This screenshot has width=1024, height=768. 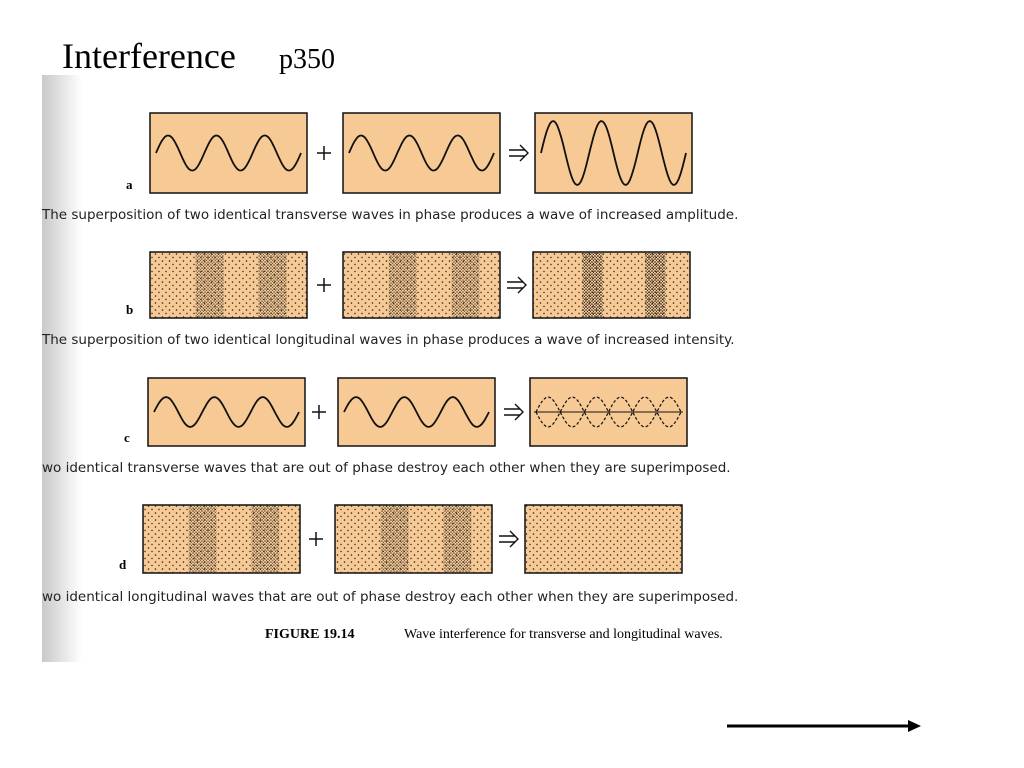 What do you see at coordinates (309, 634) in the screenshot?
I see `figure-number: FIGURE 19.14` at bounding box center [309, 634].